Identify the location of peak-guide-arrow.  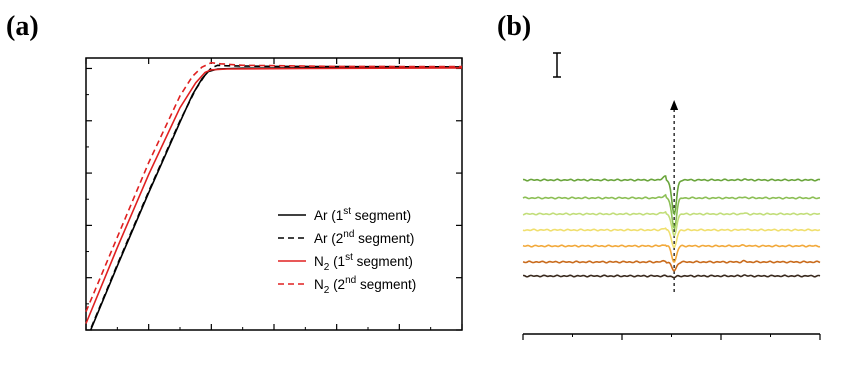
(674, 105).